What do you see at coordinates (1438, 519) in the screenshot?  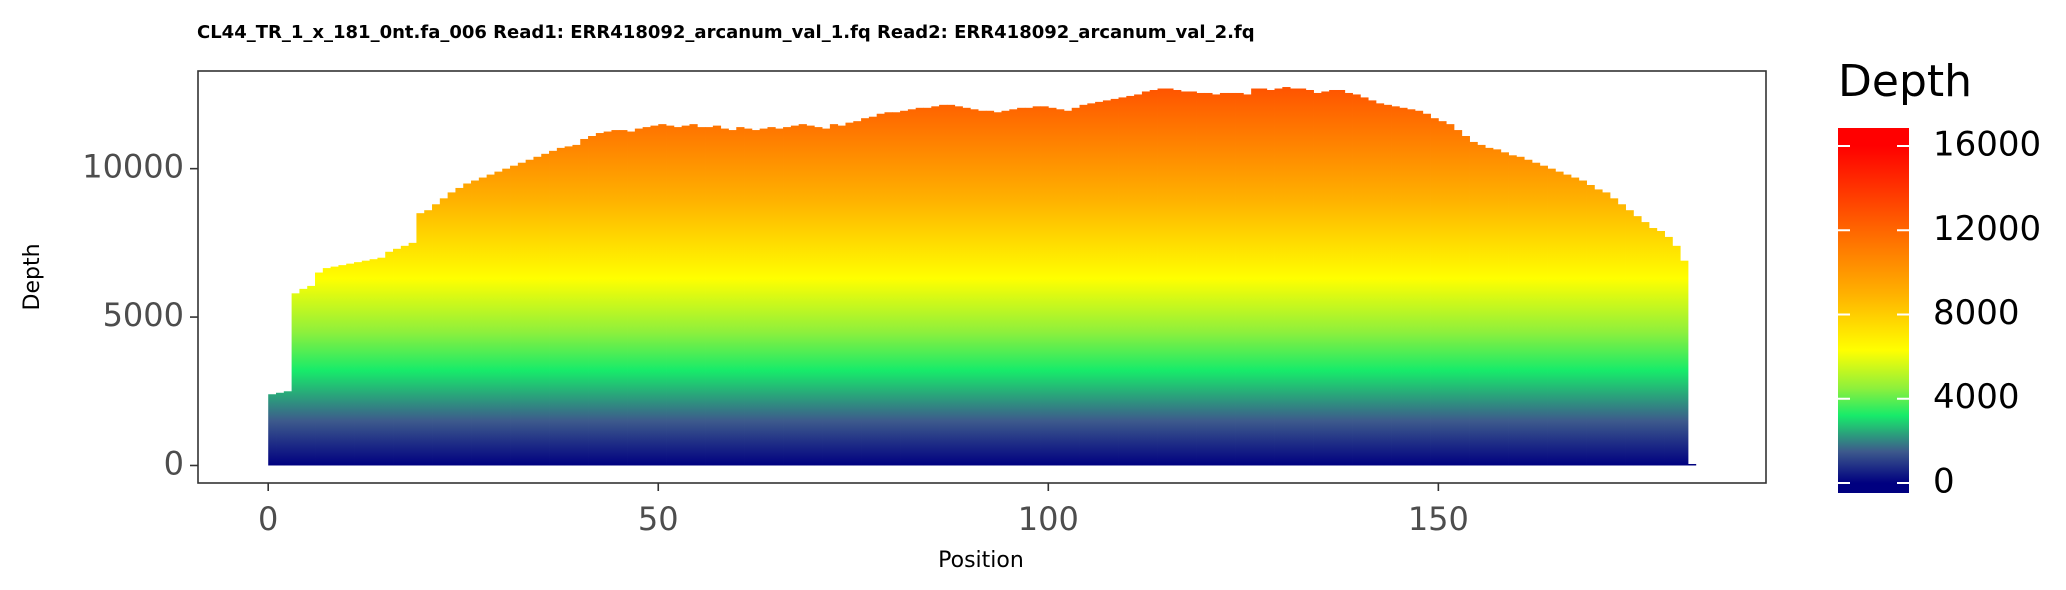 I see `x-tick-label: 150` at bounding box center [1438, 519].